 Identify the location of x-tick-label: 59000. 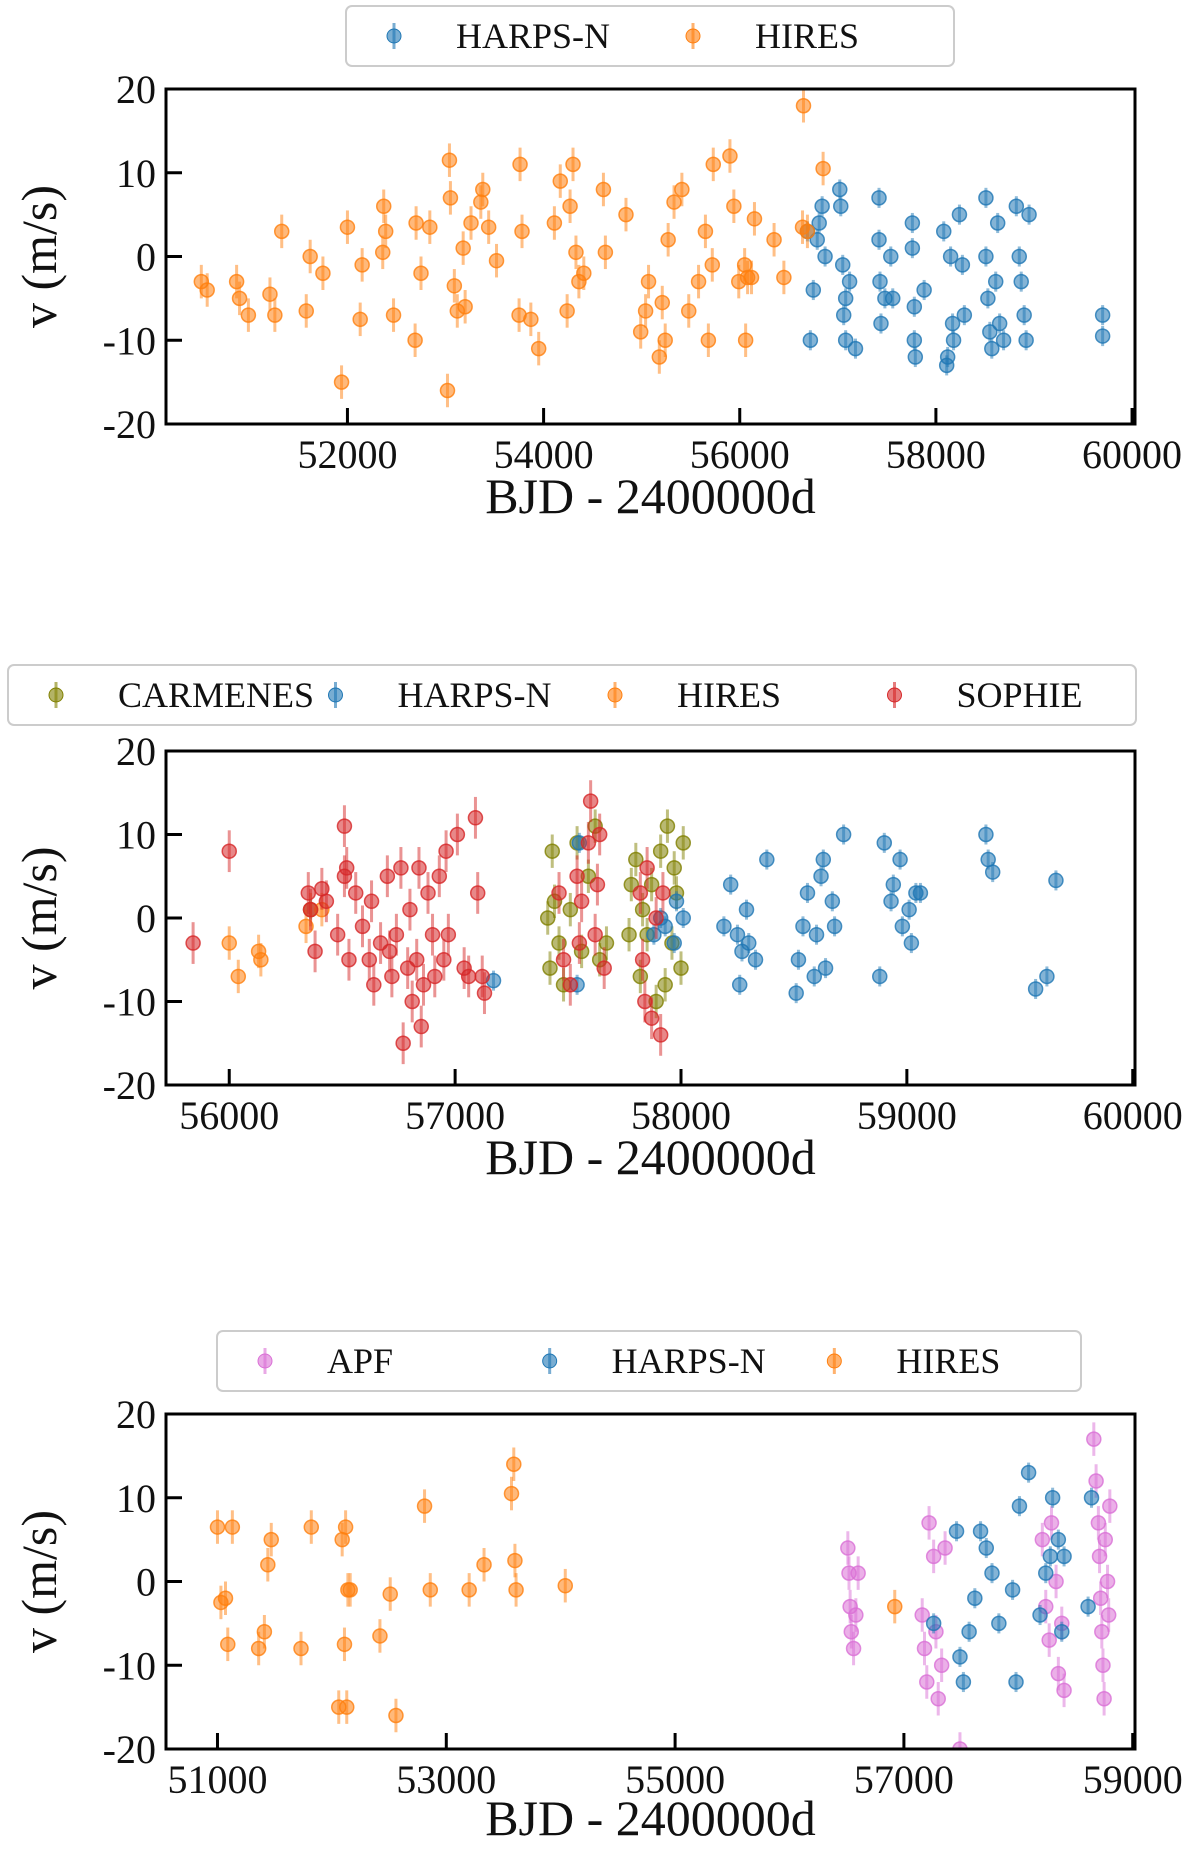
(907, 1115).